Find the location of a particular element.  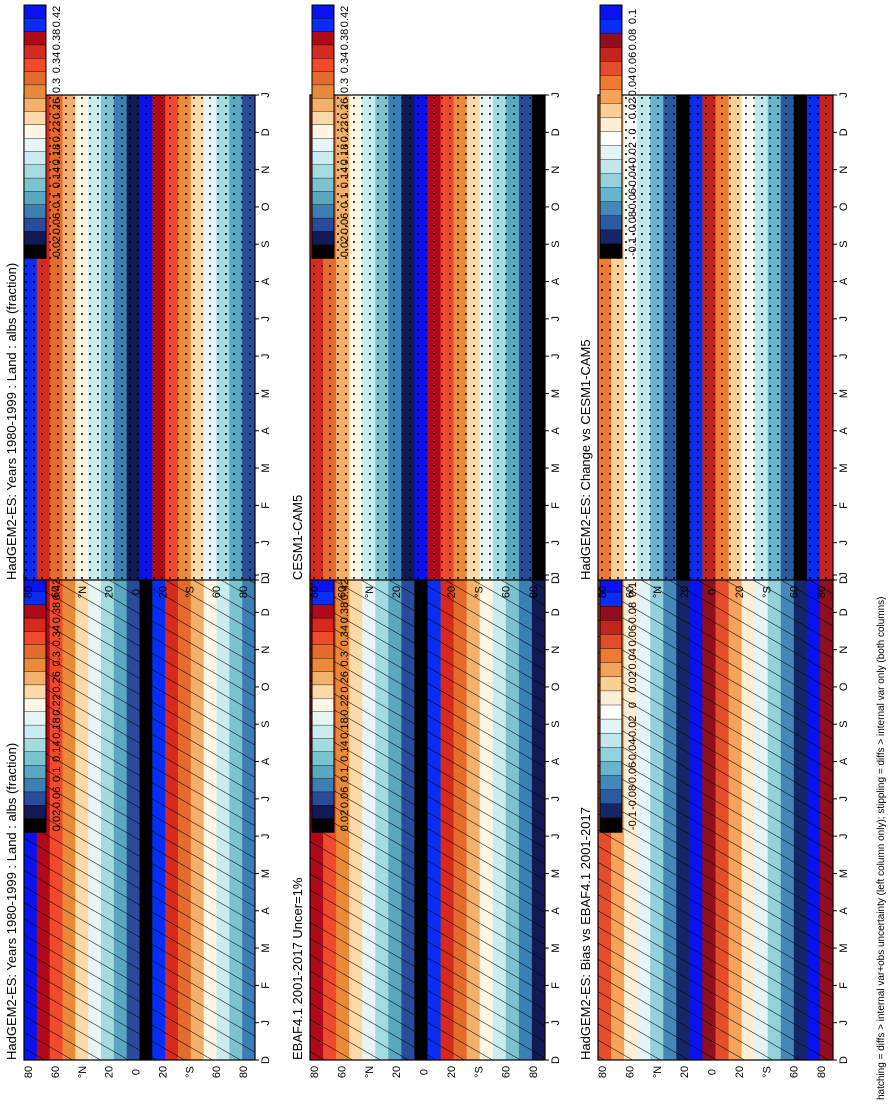

x-tick-label: O is located at coordinates (266, 686).